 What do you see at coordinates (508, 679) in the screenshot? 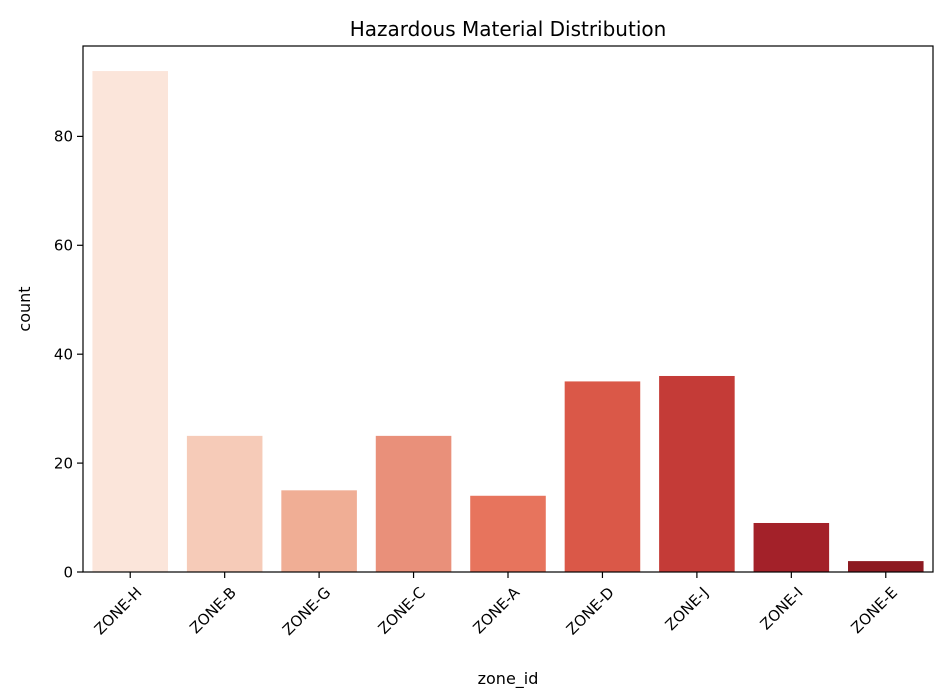
I see `x-axis-label: zone_id` at bounding box center [508, 679].